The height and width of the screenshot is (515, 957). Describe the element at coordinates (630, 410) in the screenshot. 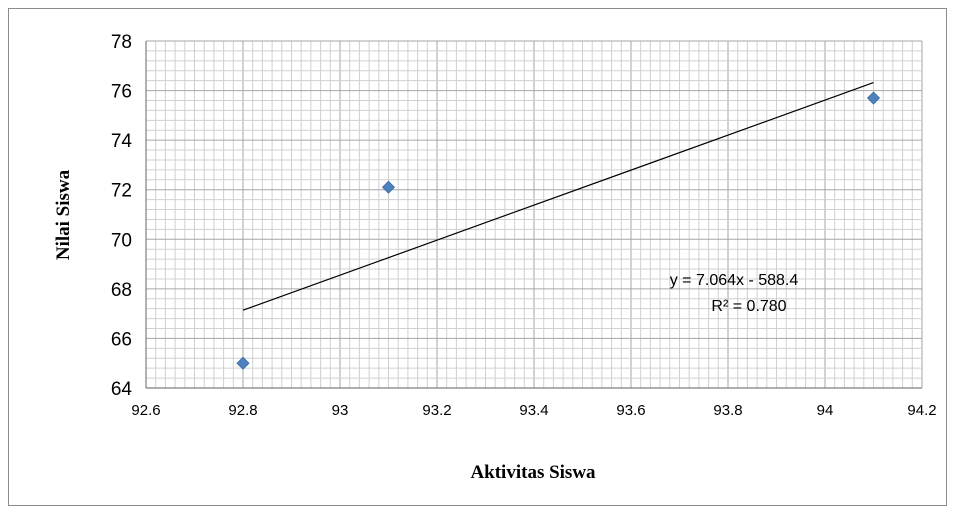

I see `x-tick-label: 93.6` at that location.